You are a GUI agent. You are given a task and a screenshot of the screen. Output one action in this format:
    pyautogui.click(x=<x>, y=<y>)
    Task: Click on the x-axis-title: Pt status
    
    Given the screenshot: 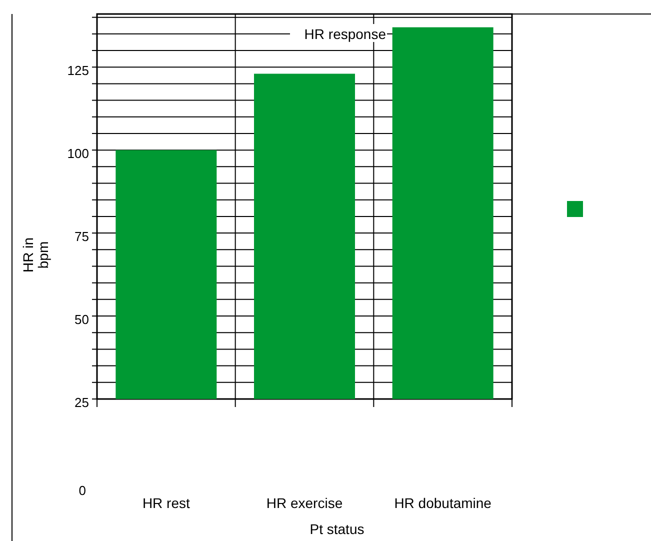 What is the action you would take?
    pyautogui.click(x=337, y=529)
    